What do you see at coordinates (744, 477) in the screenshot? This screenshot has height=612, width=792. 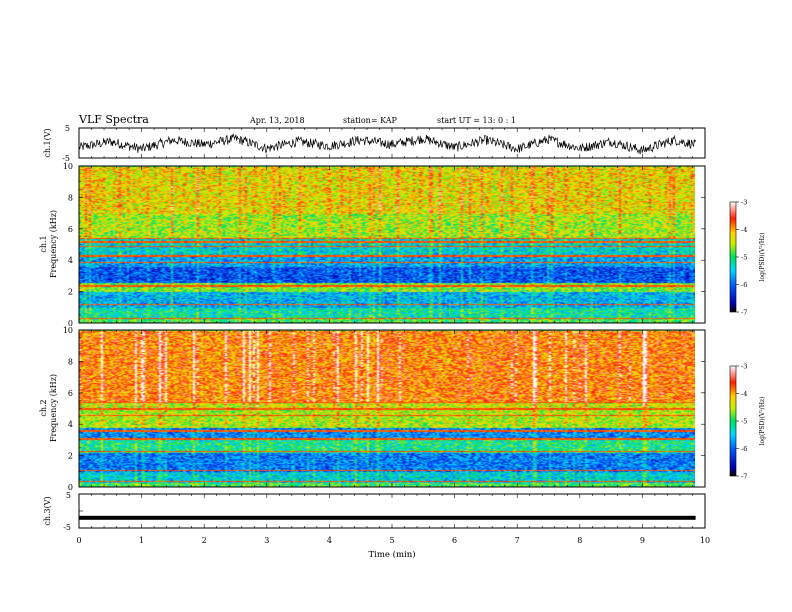 I see `ch2-colorbar-tick-label: -7` at bounding box center [744, 477].